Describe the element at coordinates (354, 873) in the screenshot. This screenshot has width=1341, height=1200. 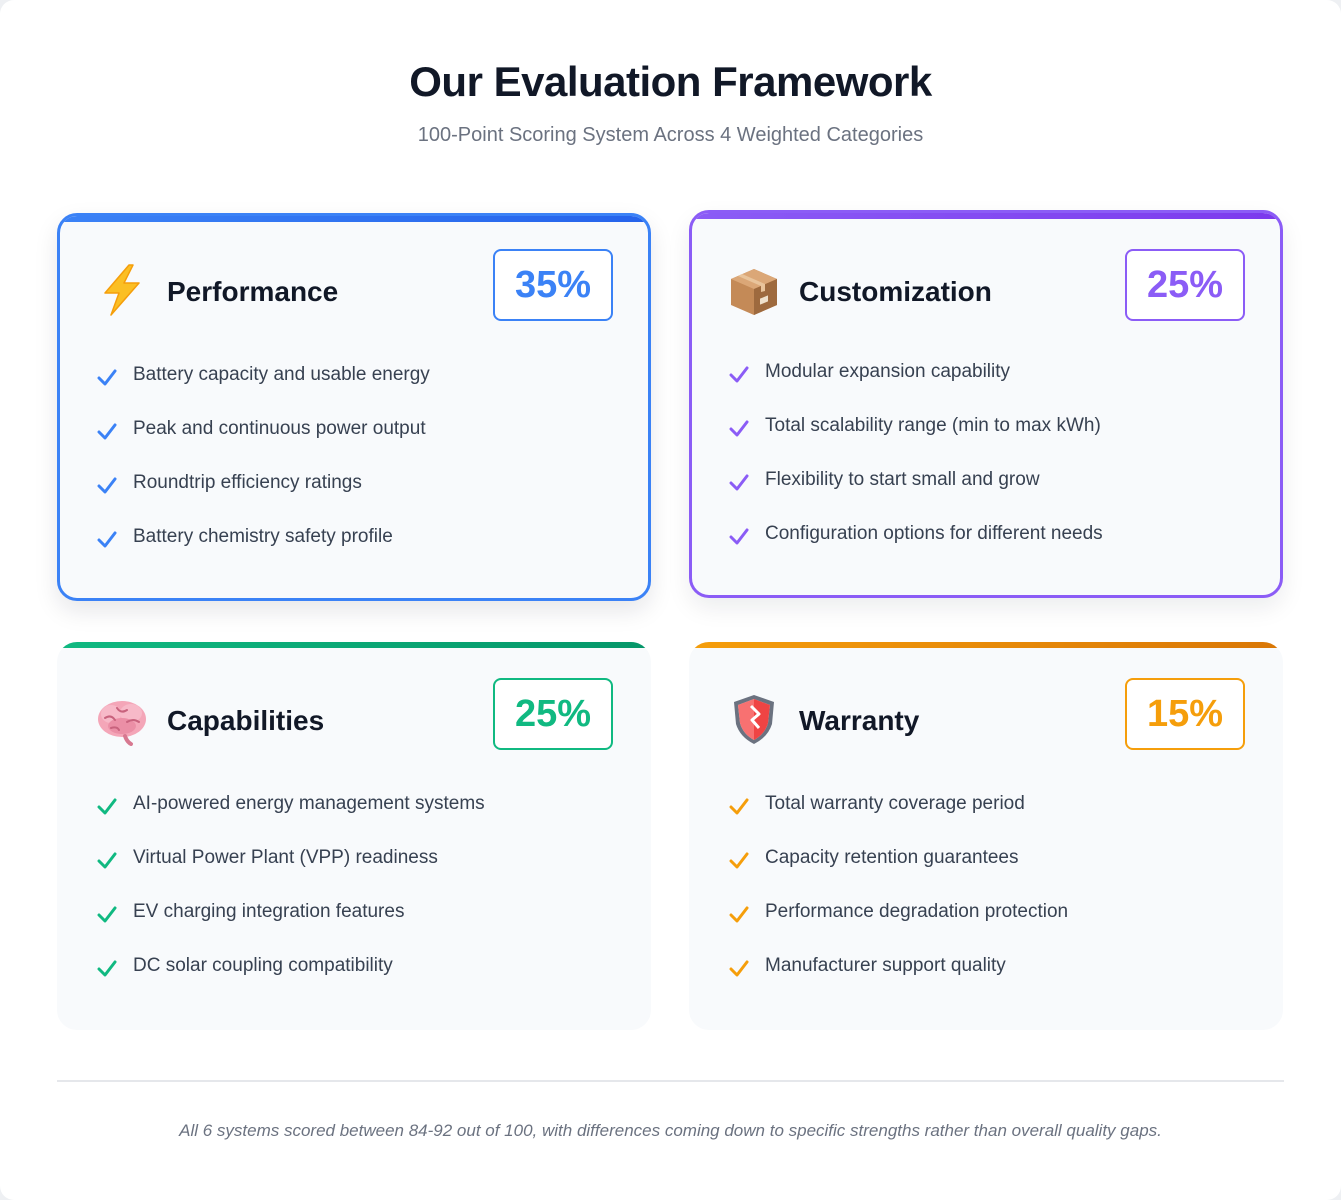
I see `list-item: Virtual Power Plant (VPP) readiness` at that location.